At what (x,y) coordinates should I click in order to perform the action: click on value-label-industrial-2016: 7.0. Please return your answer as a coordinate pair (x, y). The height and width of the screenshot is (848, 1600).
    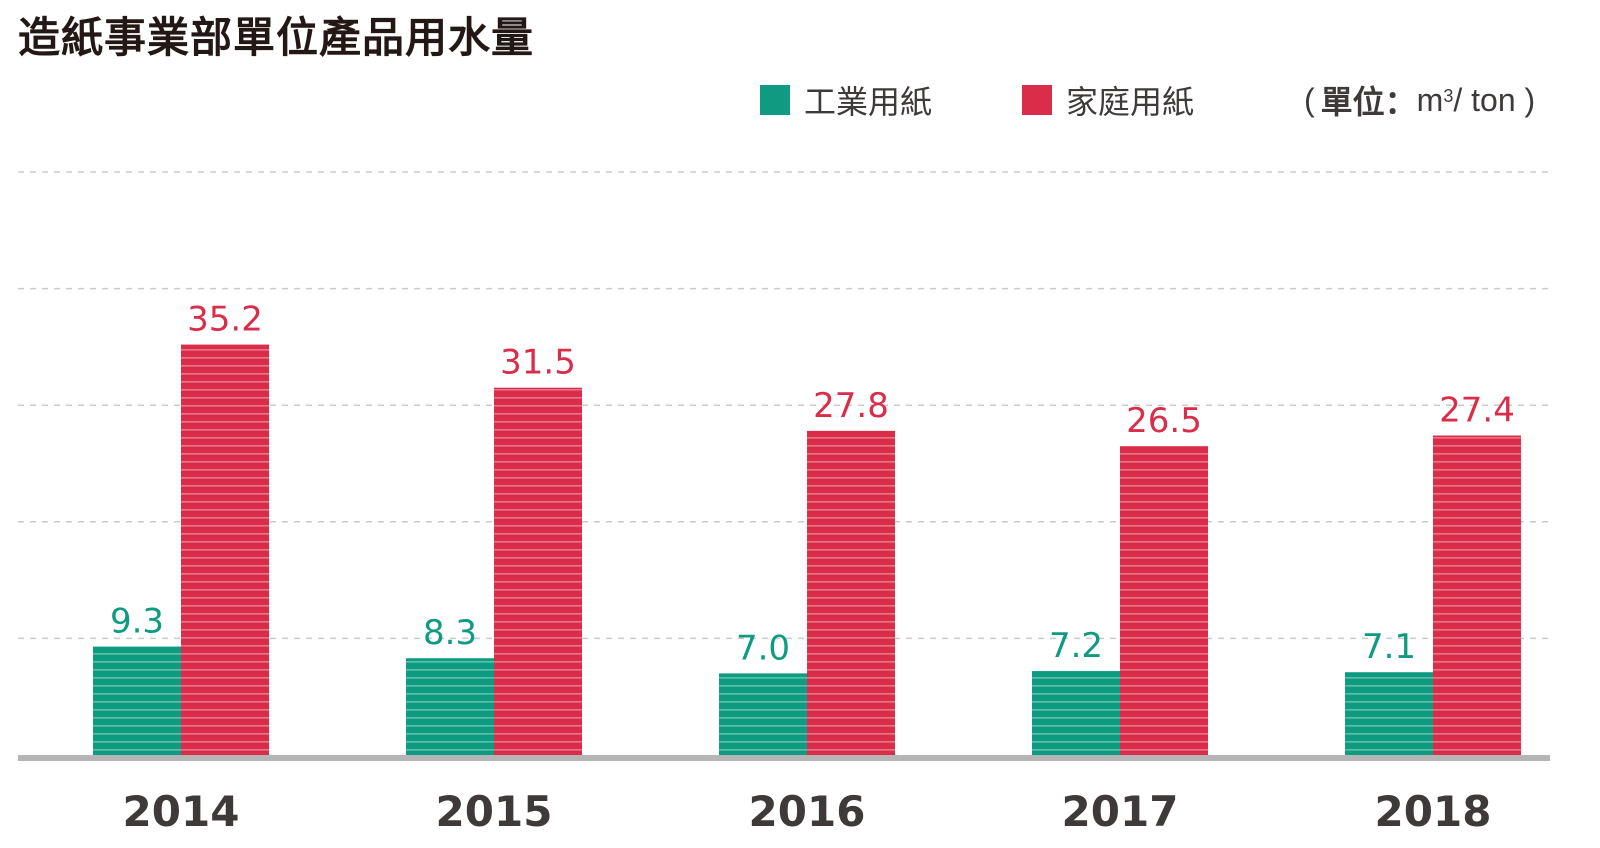
    Looking at the image, I should click on (763, 648).